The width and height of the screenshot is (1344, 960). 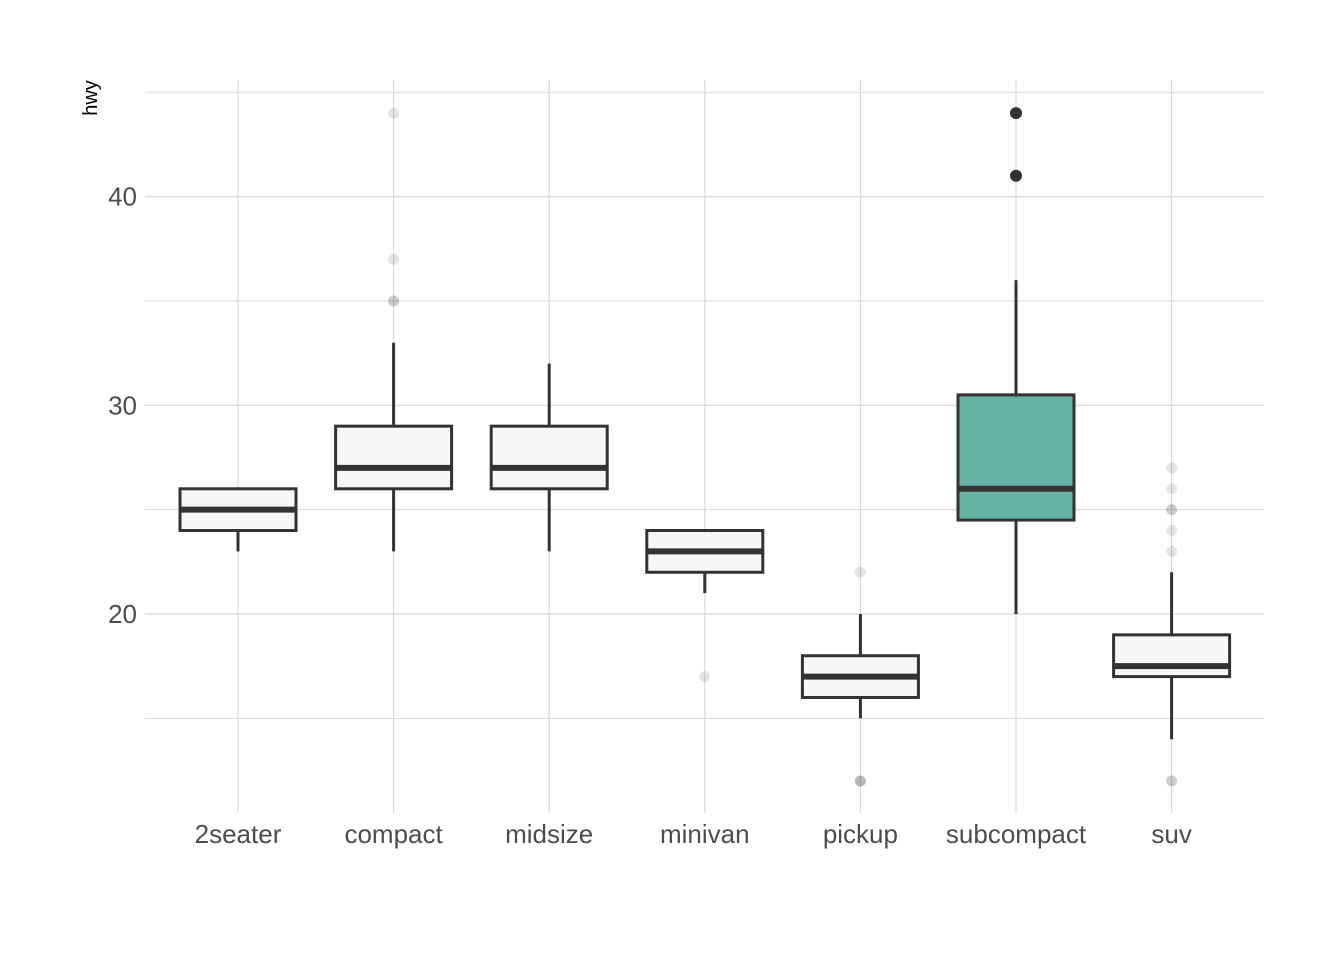 I want to click on x-tick-label: subcompact, so click(x=1016, y=834).